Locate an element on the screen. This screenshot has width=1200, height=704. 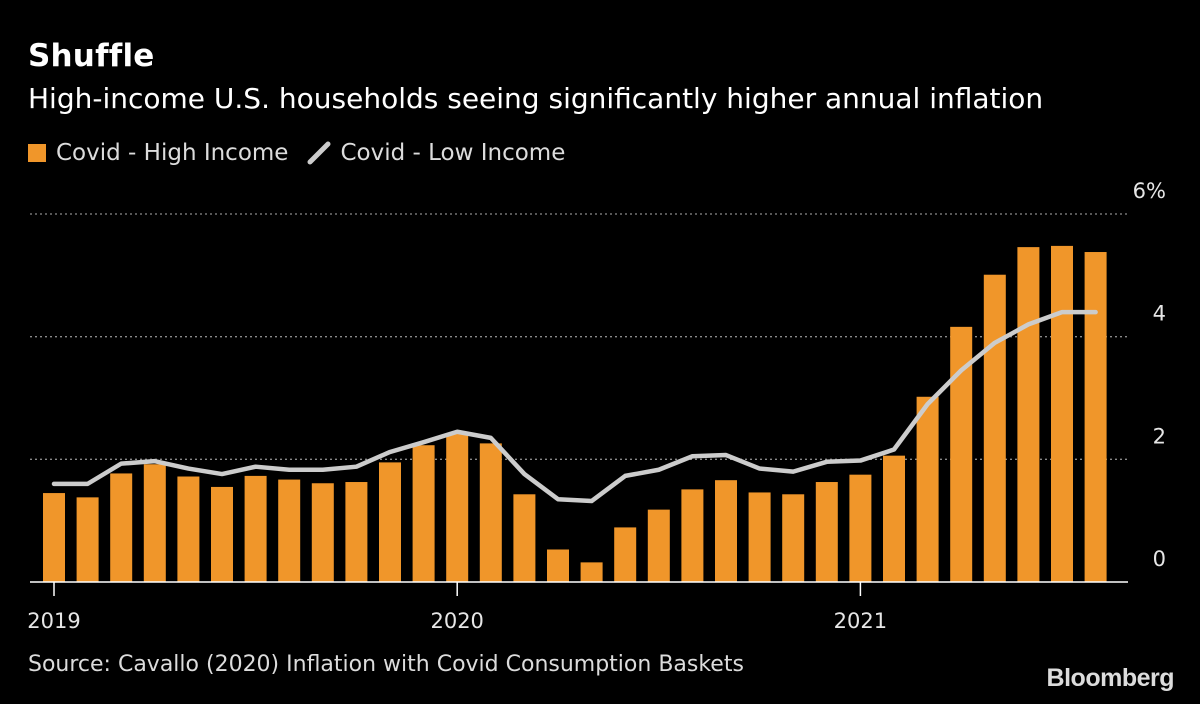
legend: Covid - High Income Covid - Low Income is located at coordinates (305, 153).